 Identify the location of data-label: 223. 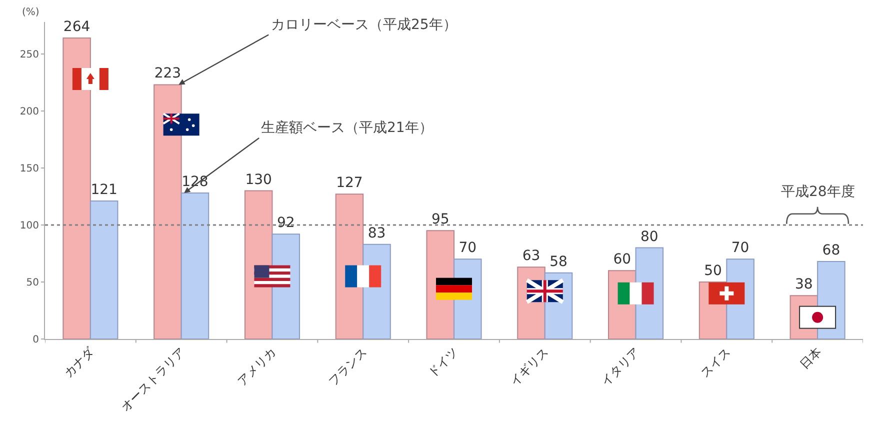
(168, 74).